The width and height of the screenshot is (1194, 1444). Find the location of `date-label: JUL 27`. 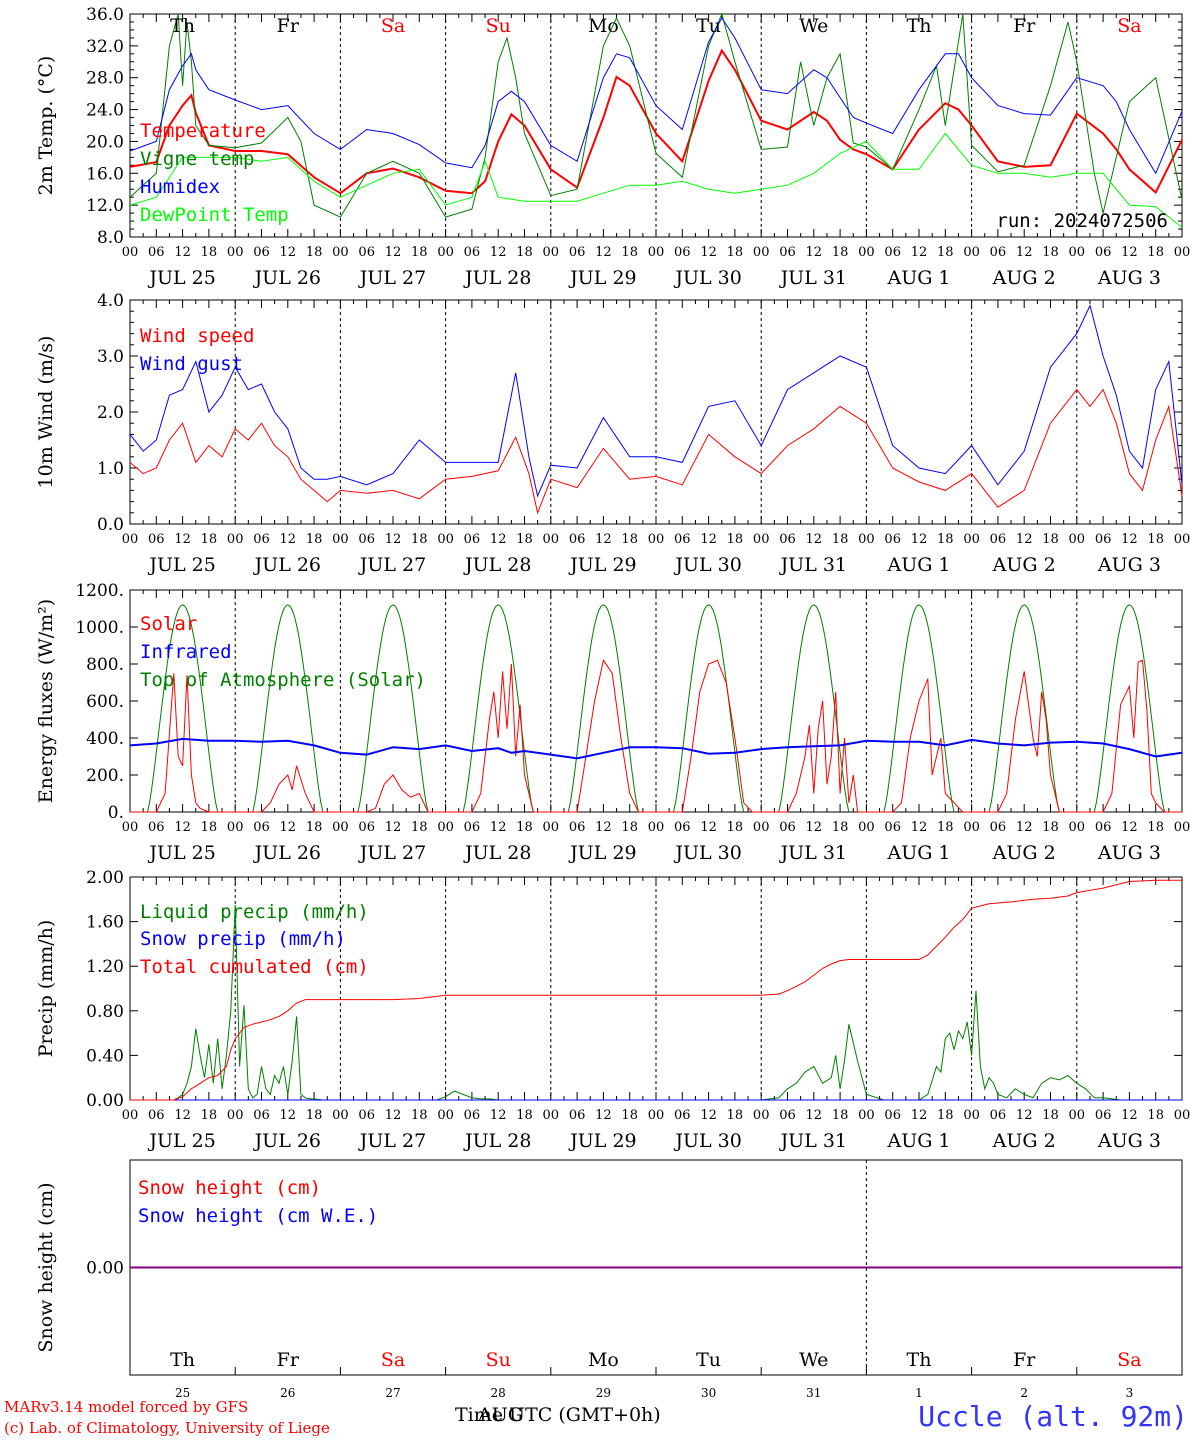

date-label: JUL 27 is located at coordinates (392, 278).